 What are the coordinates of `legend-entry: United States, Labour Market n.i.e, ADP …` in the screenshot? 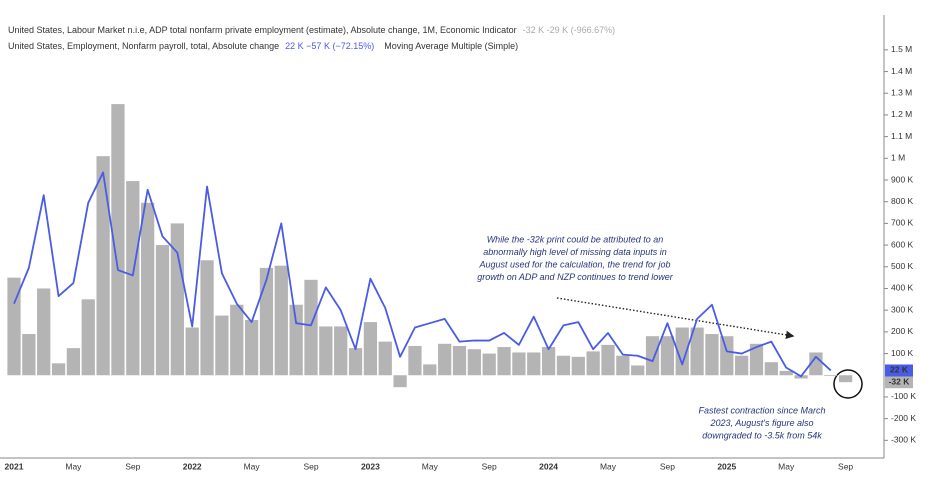 It's located at (311, 30).